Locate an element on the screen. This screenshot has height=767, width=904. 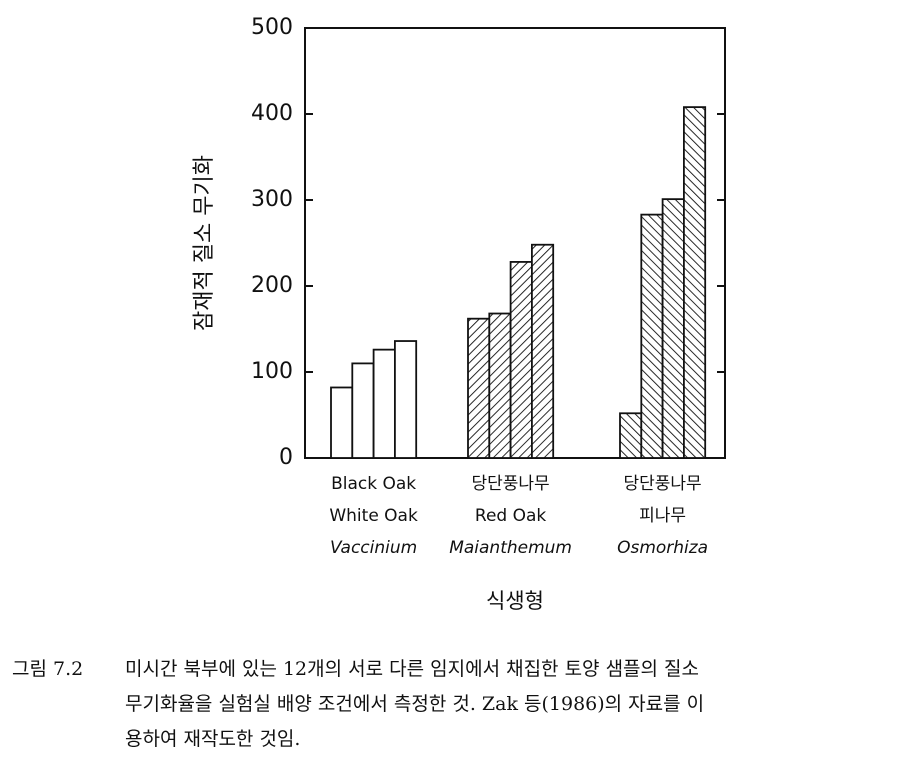
y-tick-label: 400 is located at coordinates (272, 113).